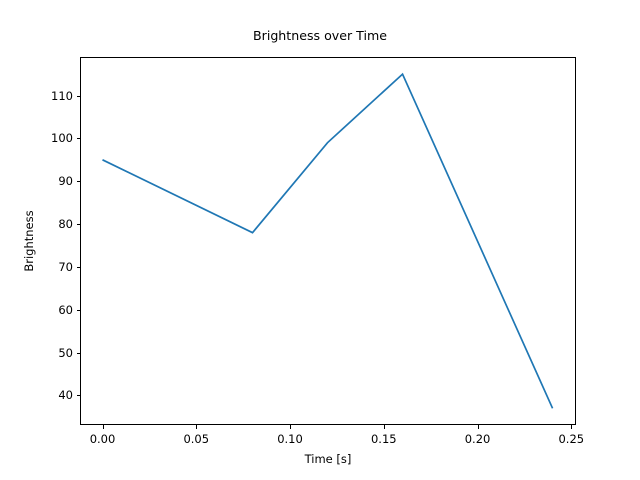  What do you see at coordinates (290, 439) in the screenshot?
I see `x-tick-label: 0.10` at bounding box center [290, 439].